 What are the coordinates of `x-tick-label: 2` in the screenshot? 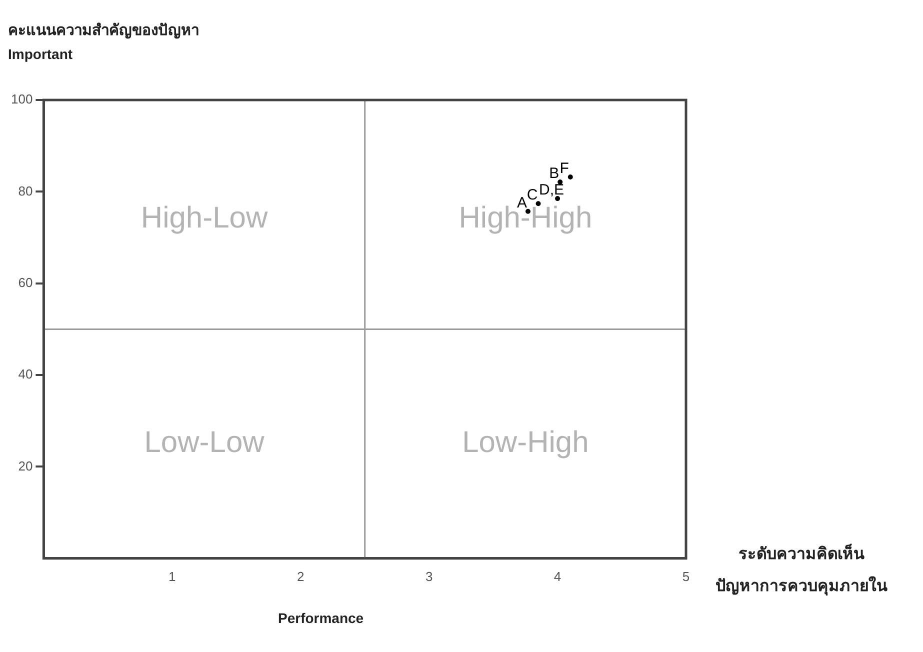 It's located at (300, 576).